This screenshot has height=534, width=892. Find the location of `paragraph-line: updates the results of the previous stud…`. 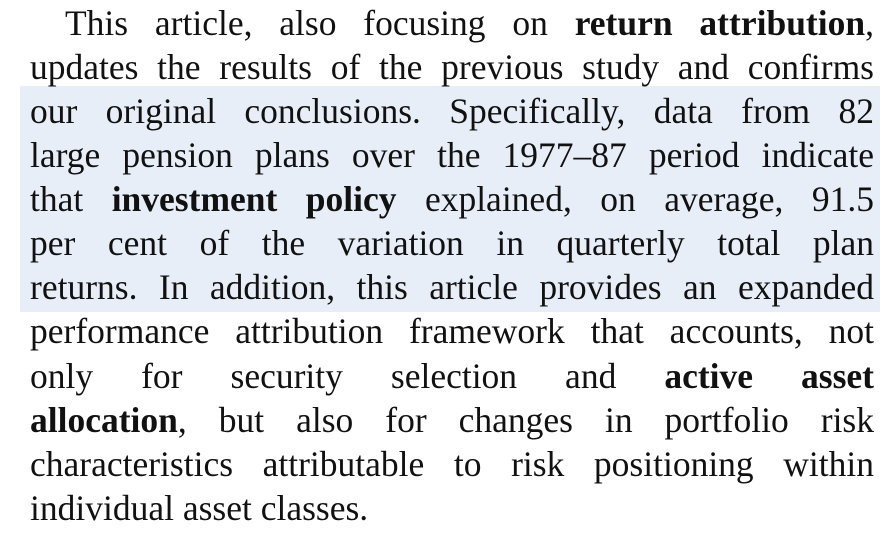

paragraph-line: updates the results of the previous stud… is located at coordinates (452, 67).